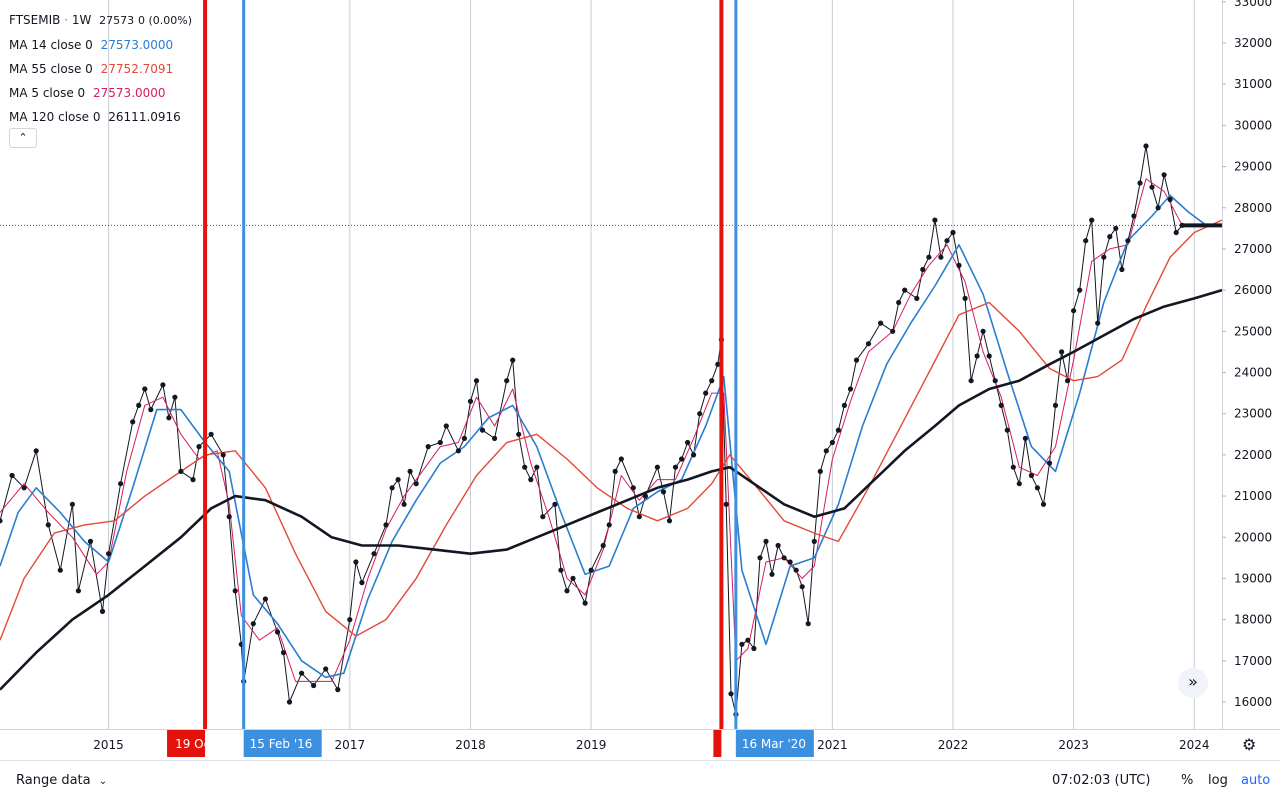  I want to click on utc-clock: 07:02:03 (UTC), so click(1101, 780).